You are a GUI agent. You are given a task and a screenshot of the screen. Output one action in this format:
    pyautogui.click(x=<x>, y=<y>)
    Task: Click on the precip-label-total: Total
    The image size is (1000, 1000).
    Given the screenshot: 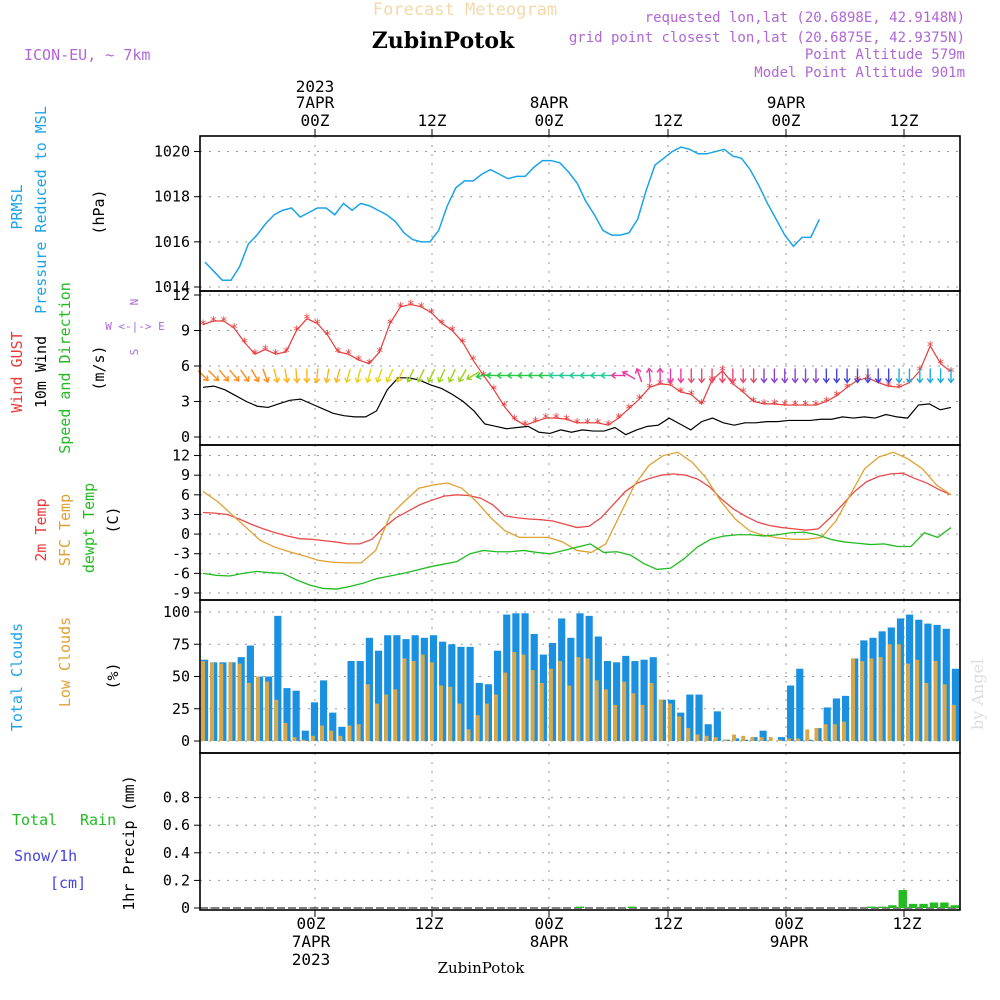 What is the action you would take?
    pyautogui.click(x=34, y=820)
    